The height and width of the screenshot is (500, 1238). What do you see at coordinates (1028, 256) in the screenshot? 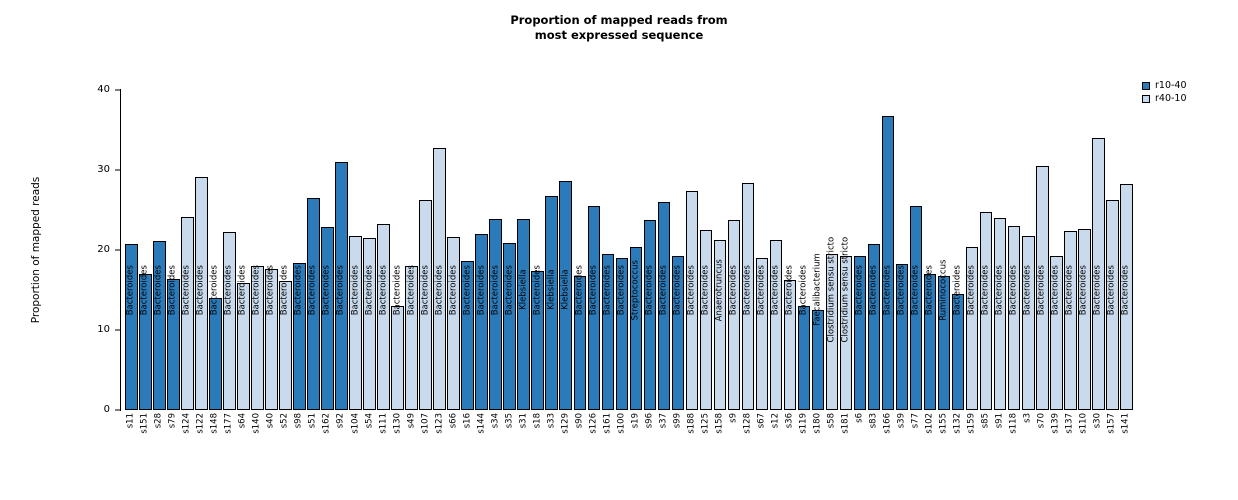
I see `bar-column-s3: Bacteroides s3` at bounding box center [1028, 256].